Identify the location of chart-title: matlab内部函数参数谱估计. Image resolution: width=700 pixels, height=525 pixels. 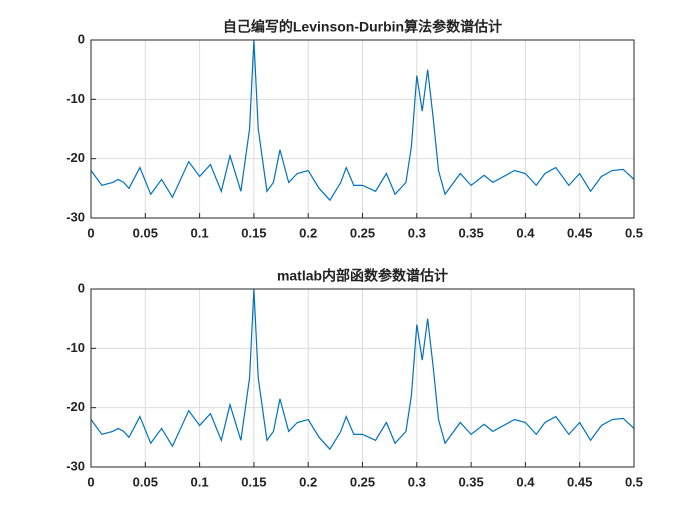
(362, 276).